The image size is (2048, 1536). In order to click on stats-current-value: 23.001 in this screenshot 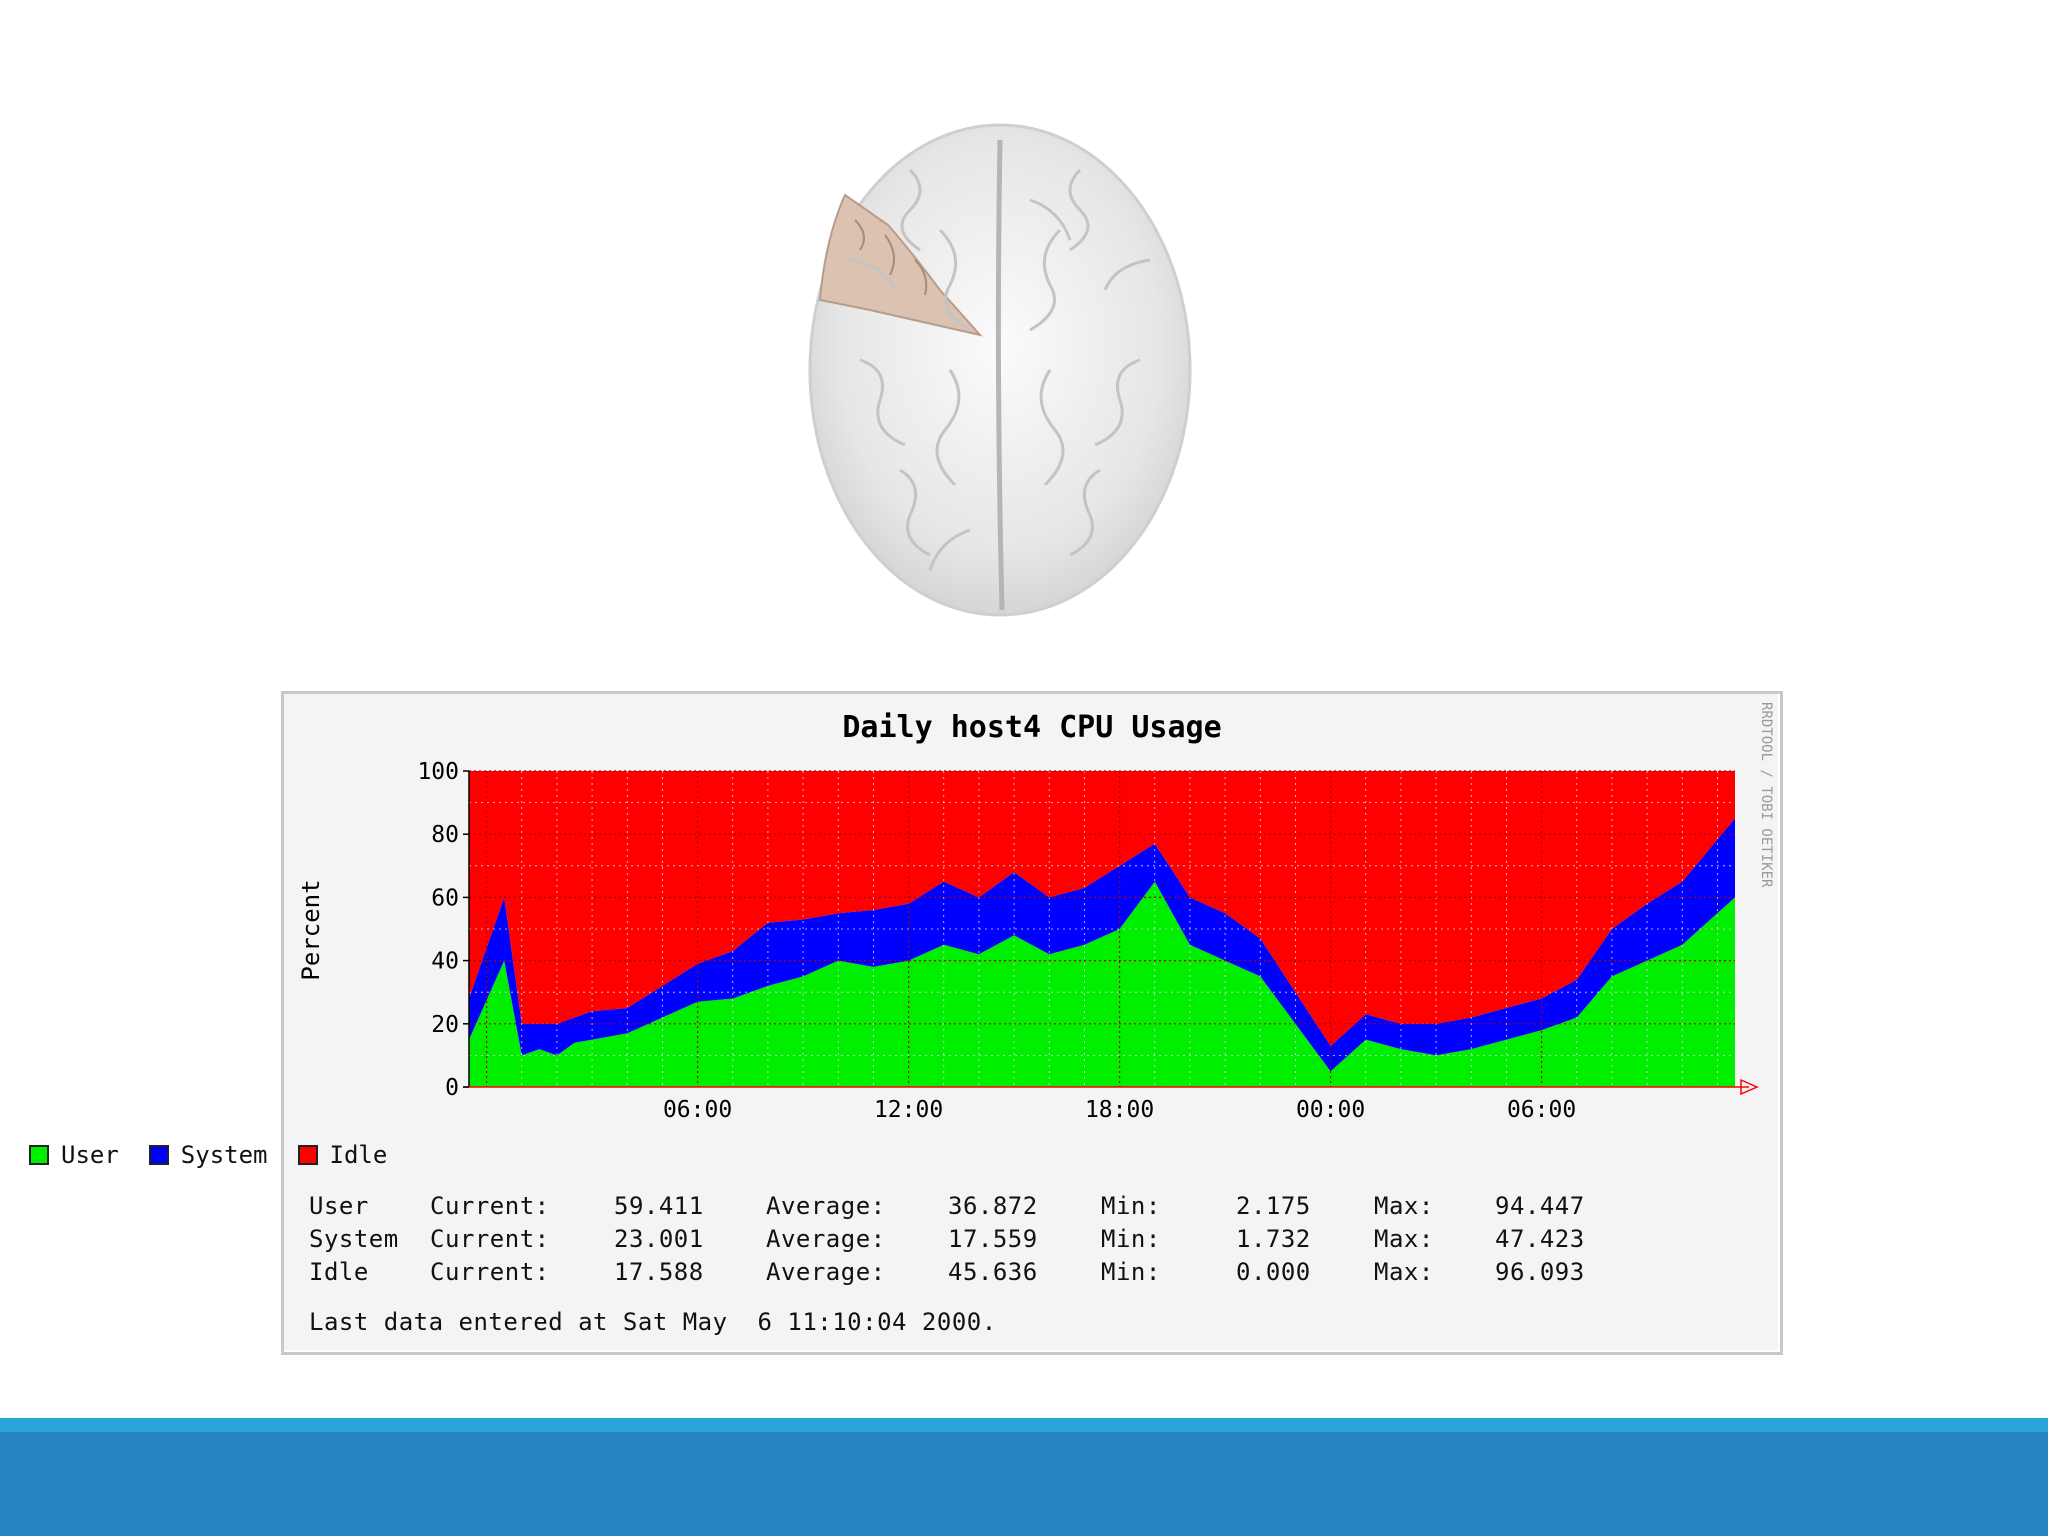, I will do `click(659, 1239)`.